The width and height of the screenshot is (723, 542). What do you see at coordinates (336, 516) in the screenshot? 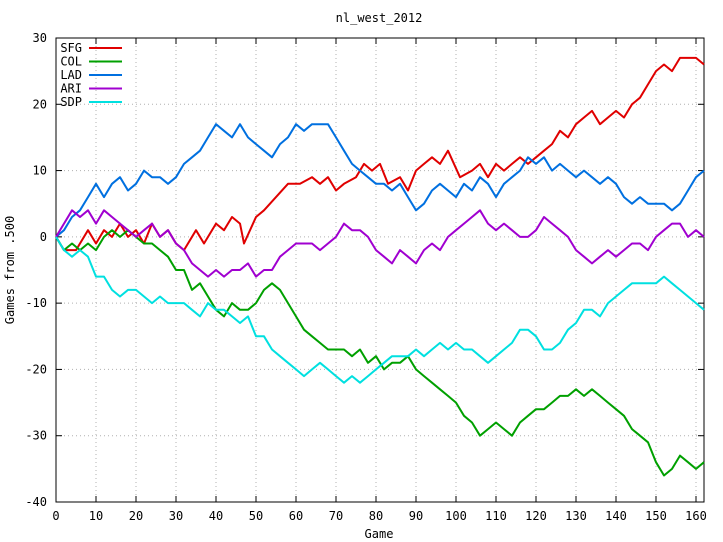
I see `x-tick-label: 70` at bounding box center [336, 516].